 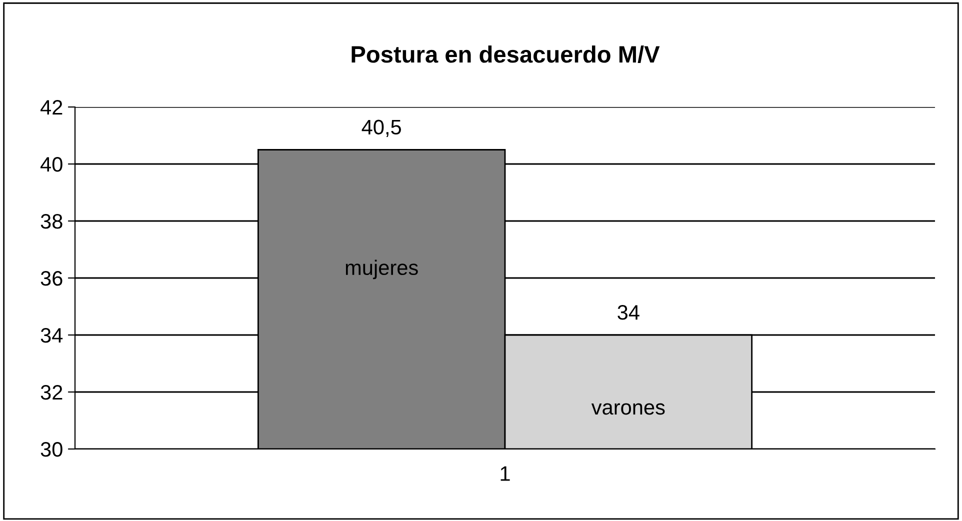 I want to click on y-tick-label: 36, so click(x=51, y=278).